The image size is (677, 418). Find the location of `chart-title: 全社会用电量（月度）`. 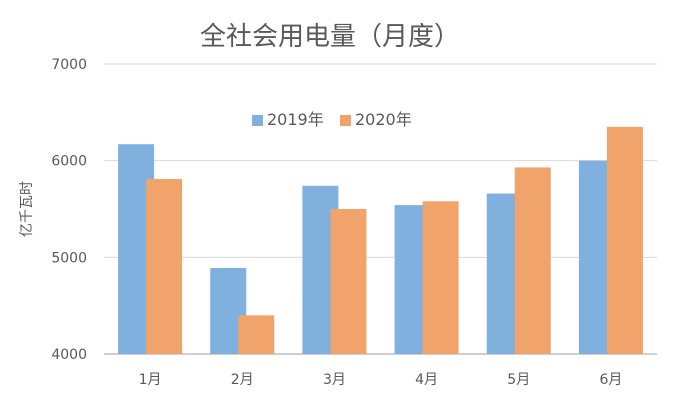

chart-title: 全社会用电量（月度） is located at coordinates (330, 37).